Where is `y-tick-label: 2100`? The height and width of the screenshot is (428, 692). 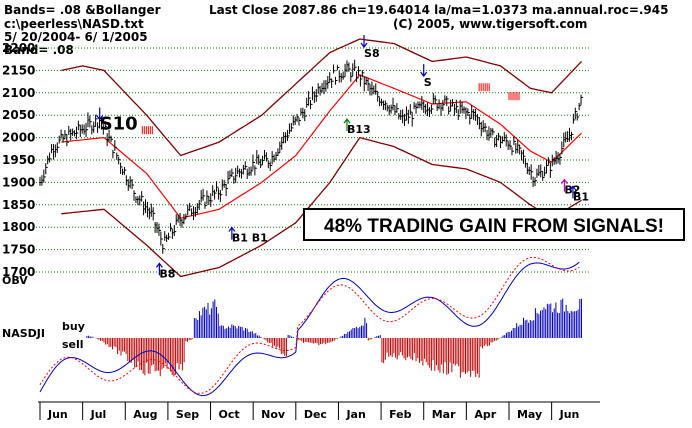 y-tick-label: 2100 is located at coordinates (18, 93).